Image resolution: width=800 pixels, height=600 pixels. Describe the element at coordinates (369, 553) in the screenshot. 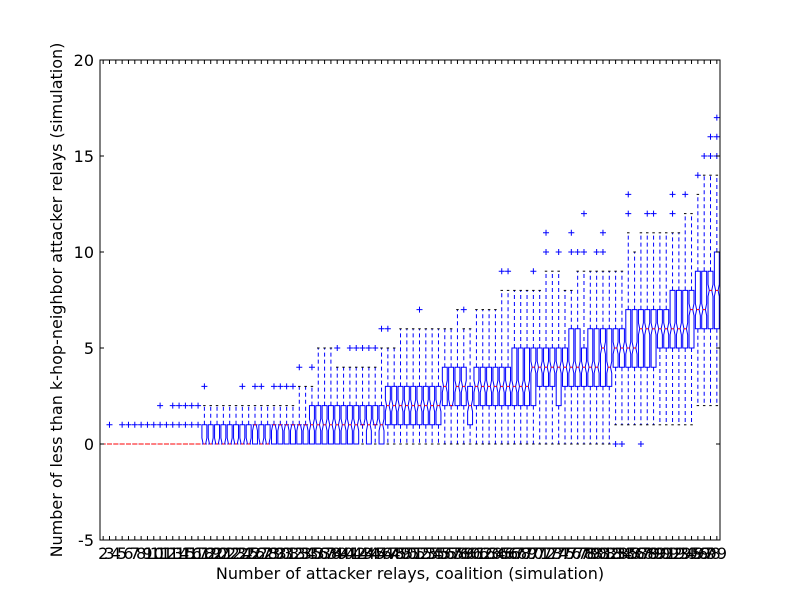

I see `x-tick-label: 44` at that location.